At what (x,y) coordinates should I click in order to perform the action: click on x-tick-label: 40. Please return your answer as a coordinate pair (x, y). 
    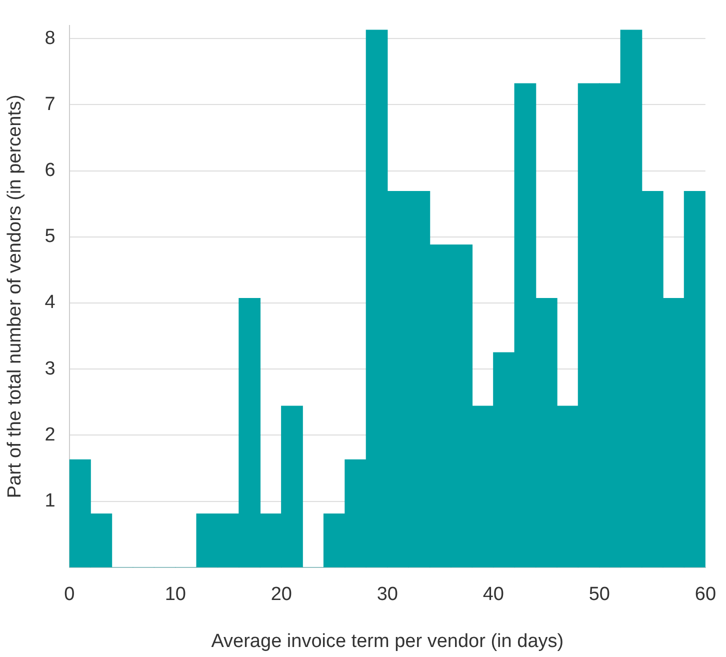
    Looking at the image, I should click on (493, 595).